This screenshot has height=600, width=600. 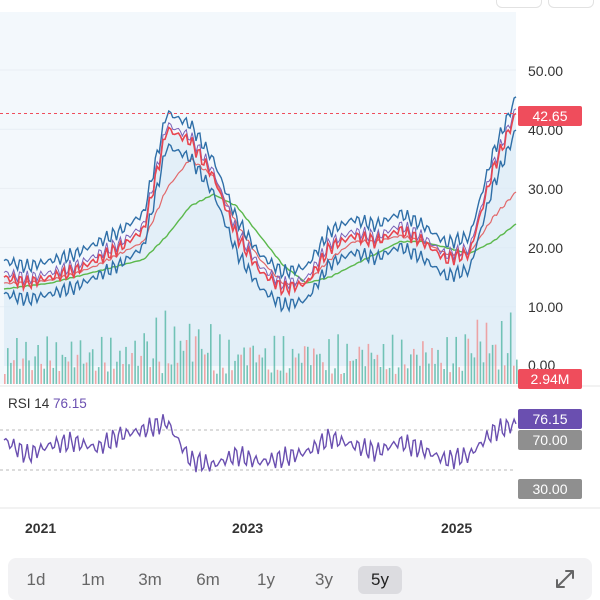 I want to click on range-1d: 1d, so click(x=36, y=579).